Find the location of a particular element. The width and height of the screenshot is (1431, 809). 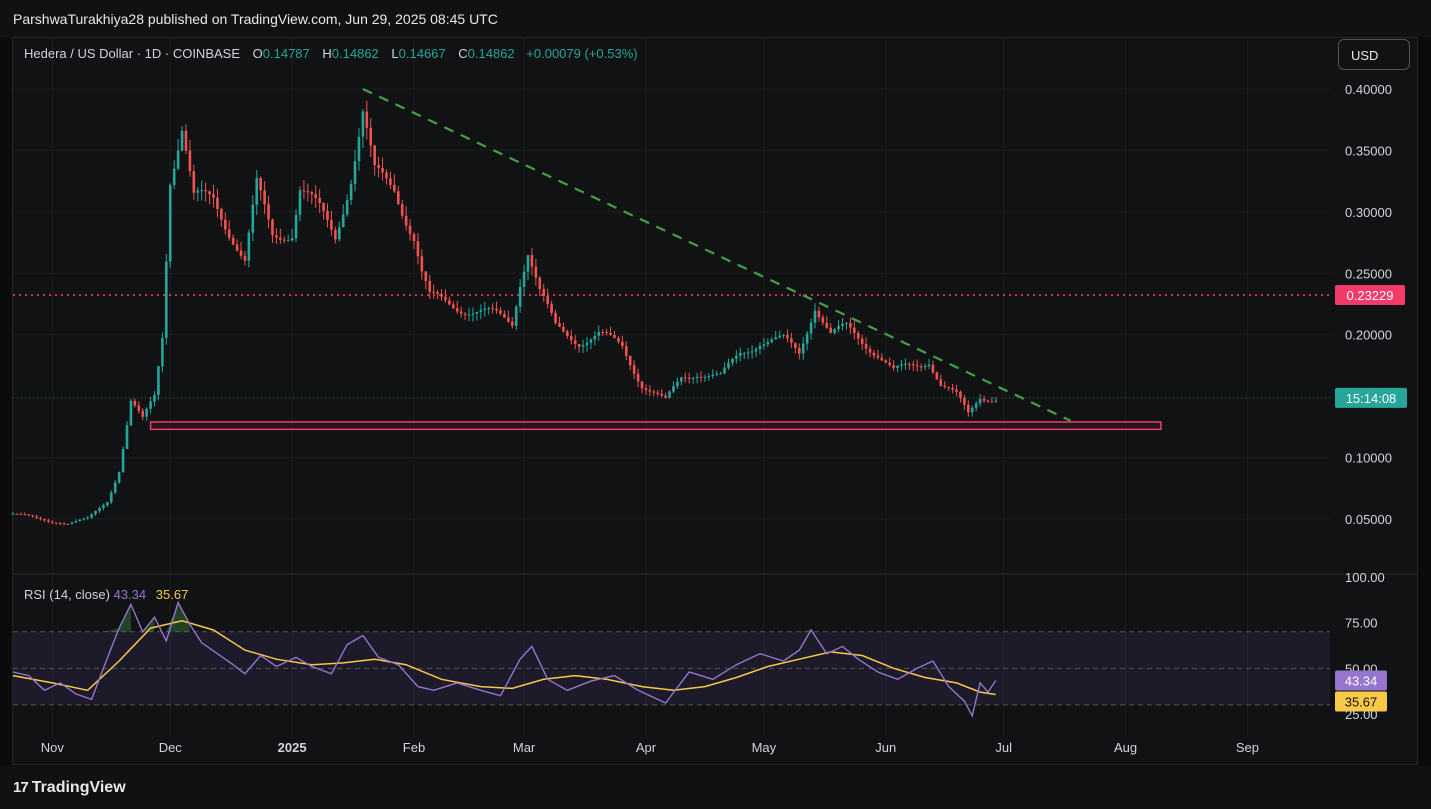

rsi-overbought-fill is located at coordinates (111, 630).